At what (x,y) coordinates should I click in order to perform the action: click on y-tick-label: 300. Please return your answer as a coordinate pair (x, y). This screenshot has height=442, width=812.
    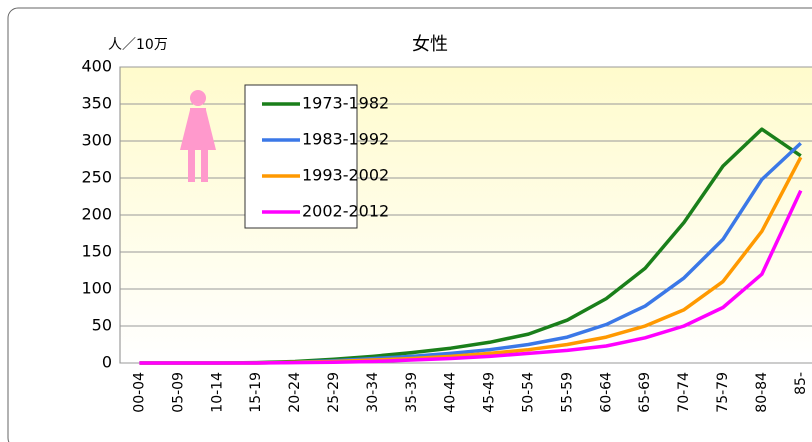
    Looking at the image, I should click on (96, 140).